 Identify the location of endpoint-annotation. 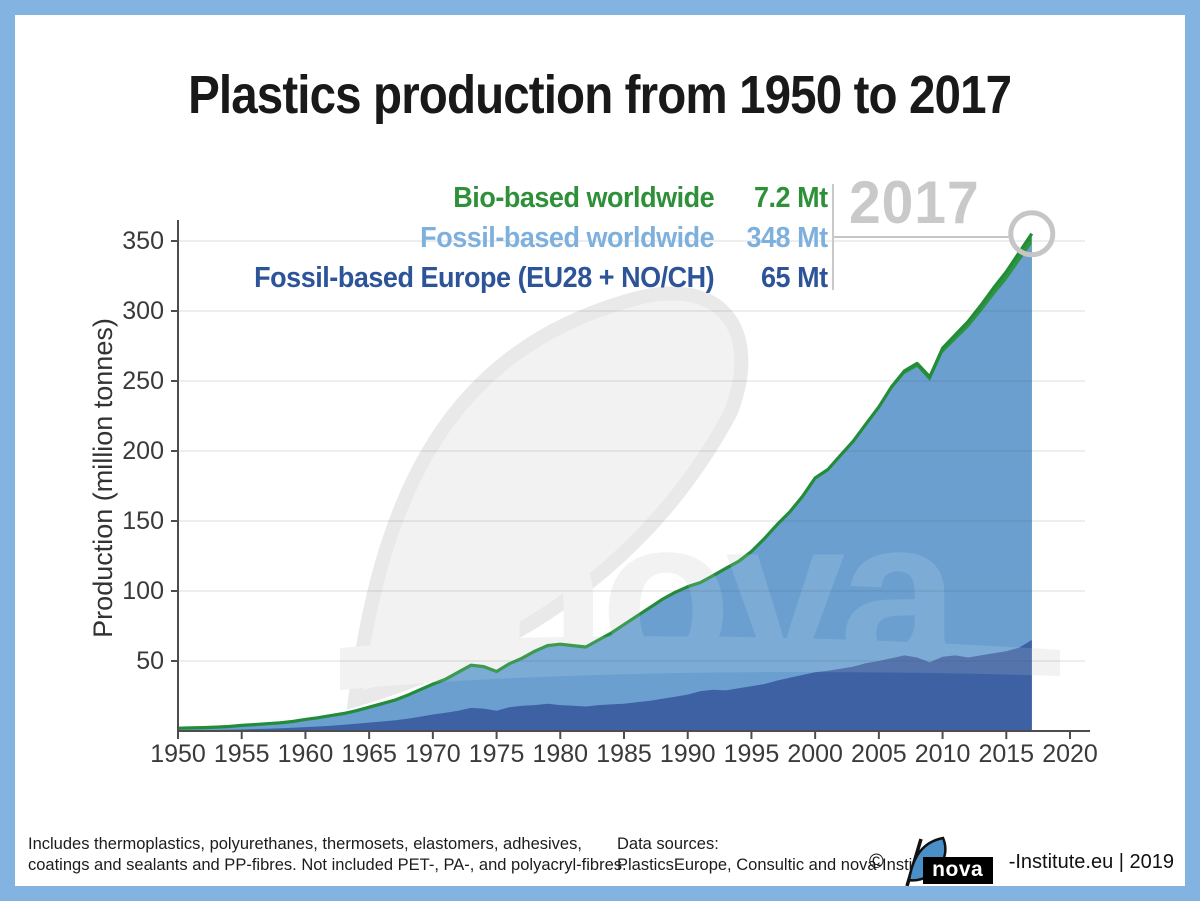
(945, 234).